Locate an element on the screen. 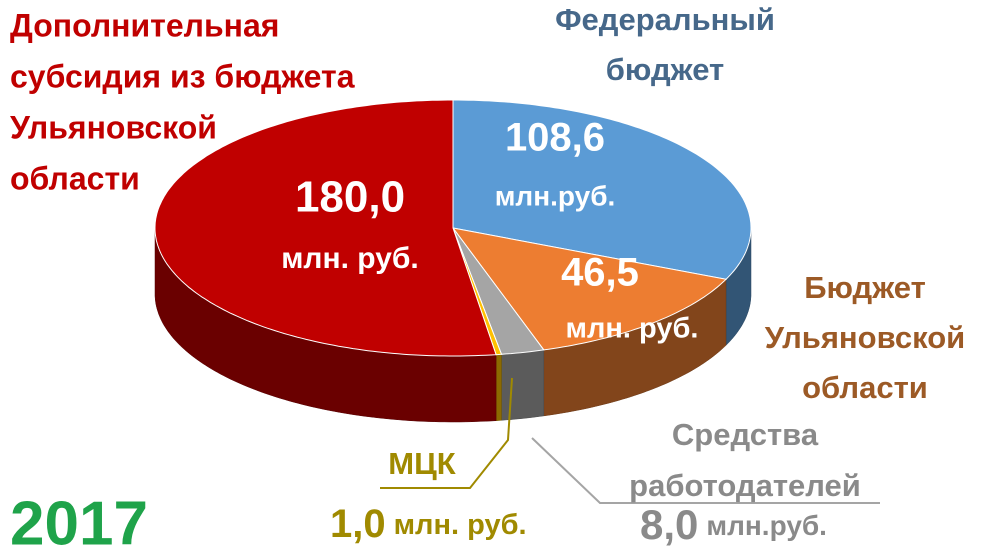  value-label: 108,6 is located at coordinates (555, 138).